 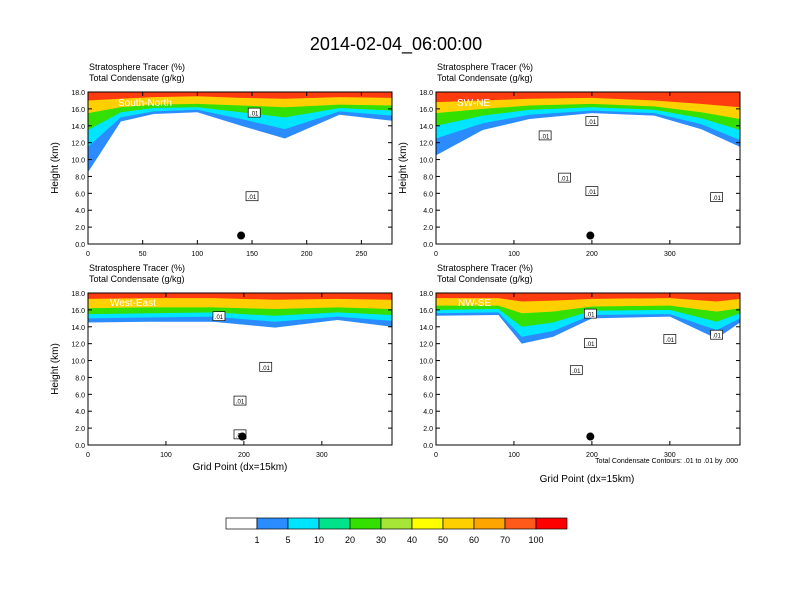 What do you see at coordinates (428, 429) in the screenshot?
I see `y-tick-label: 2.0` at bounding box center [428, 429].